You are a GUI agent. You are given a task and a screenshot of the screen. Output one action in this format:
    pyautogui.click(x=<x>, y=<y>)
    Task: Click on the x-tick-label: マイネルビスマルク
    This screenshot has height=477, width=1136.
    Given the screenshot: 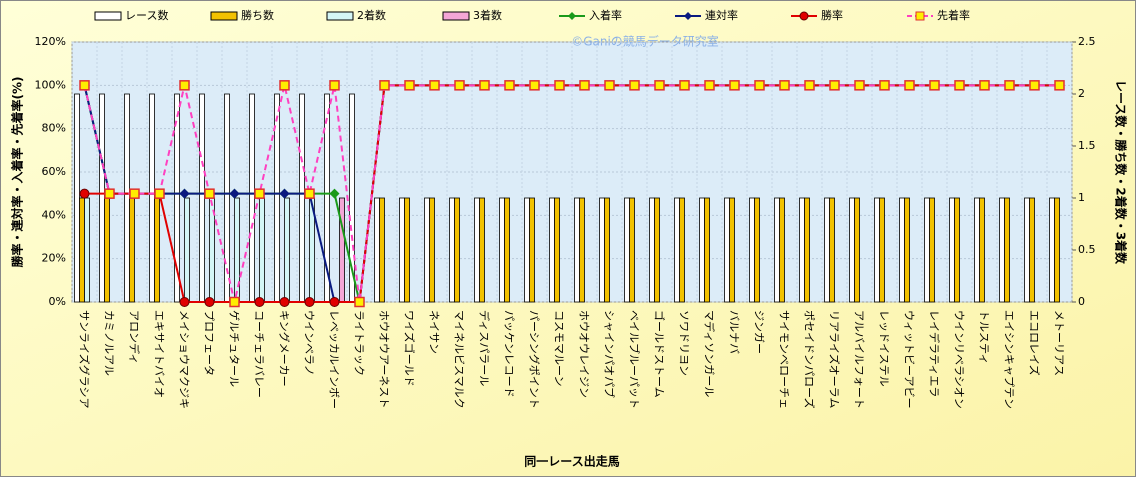 What is the action you would take?
    pyautogui.click(x=459, y=359)
    